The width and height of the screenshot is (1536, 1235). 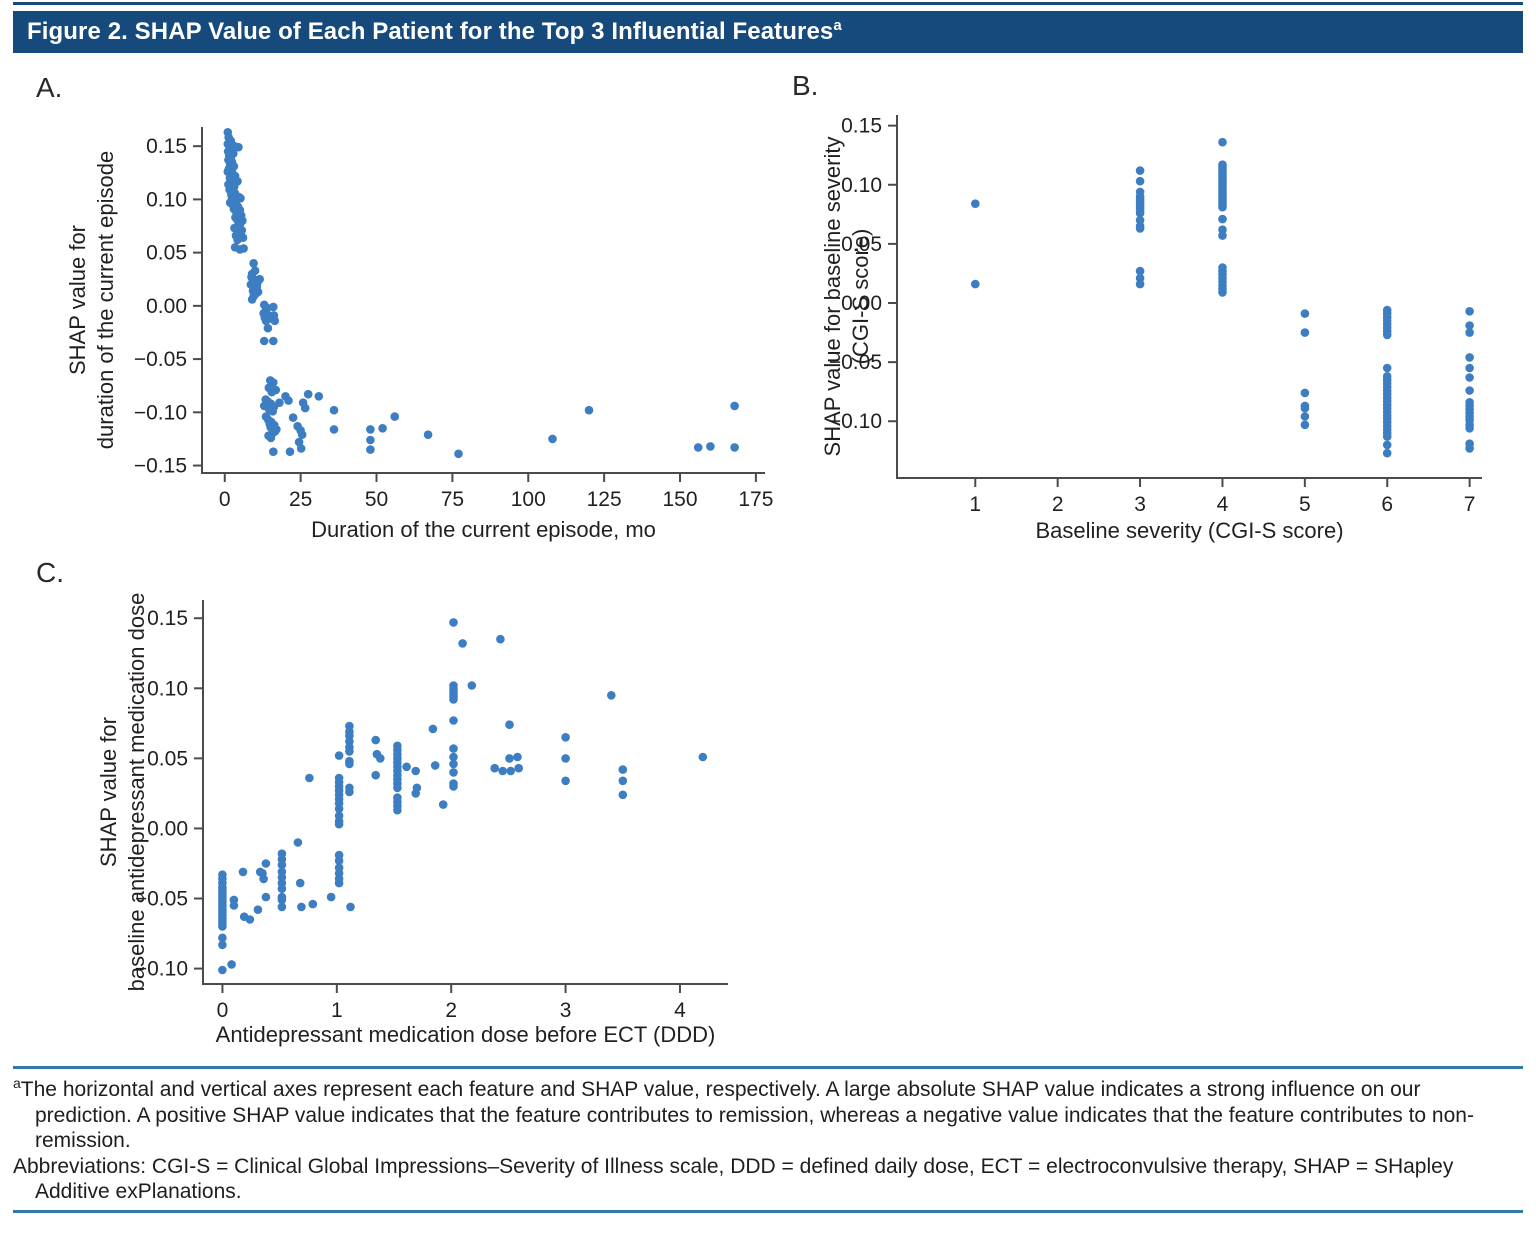 What do you see at coordinates (167, 828) in the screenshot?
I see `y-tick-label: 0.00` at bounding box center [167, 828].